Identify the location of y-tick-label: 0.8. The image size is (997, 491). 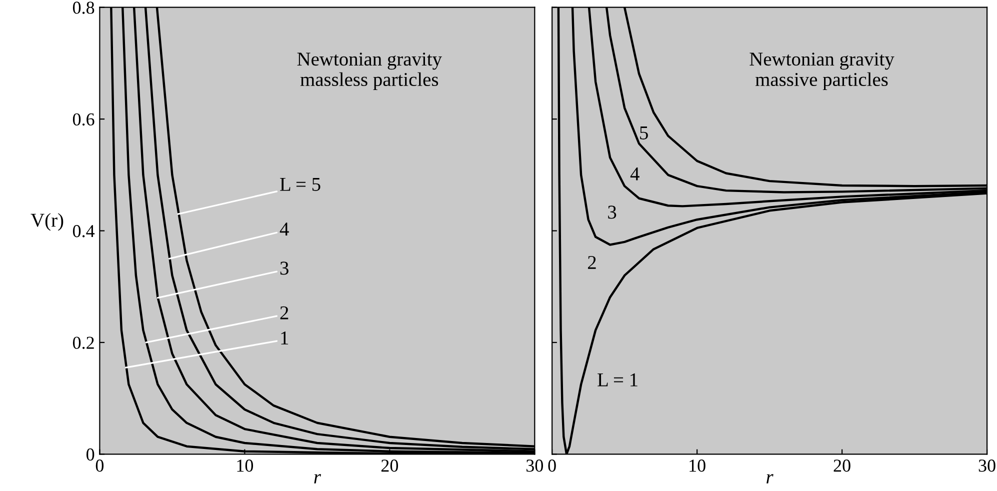
(83, 8).